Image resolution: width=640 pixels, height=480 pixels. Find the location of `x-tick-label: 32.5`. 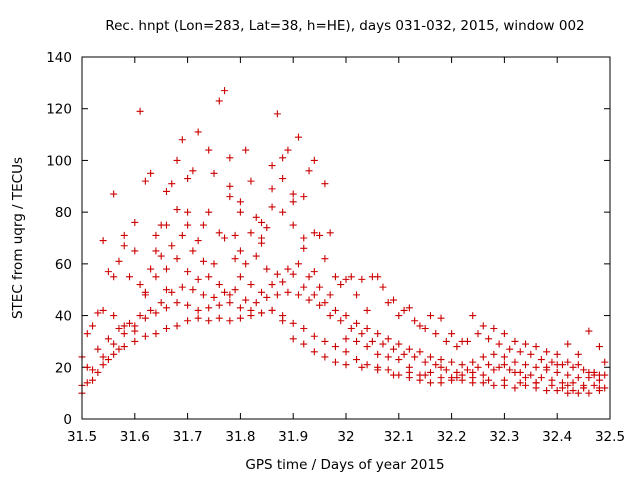

x-tick-label: 32.5 is located at coordinates (610, 437).